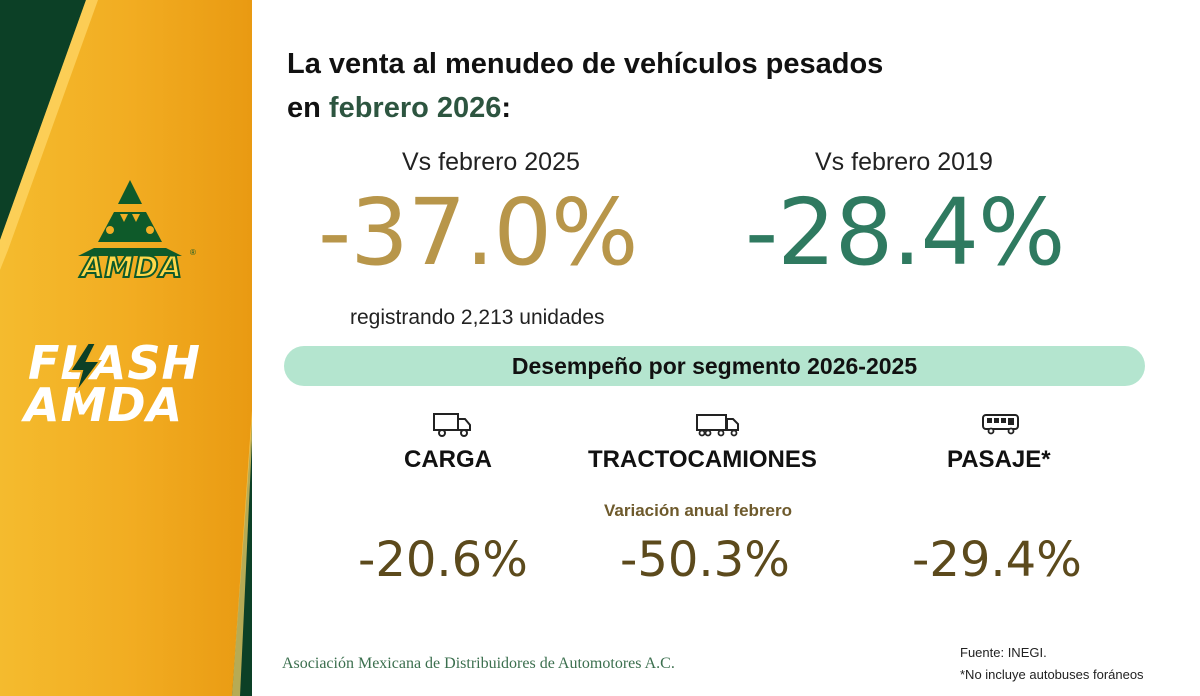  Describe the element at coordinates (1052, 674) in the screenshot. I see `footnote-text: *No incluye autobuses foráneos` at that location.